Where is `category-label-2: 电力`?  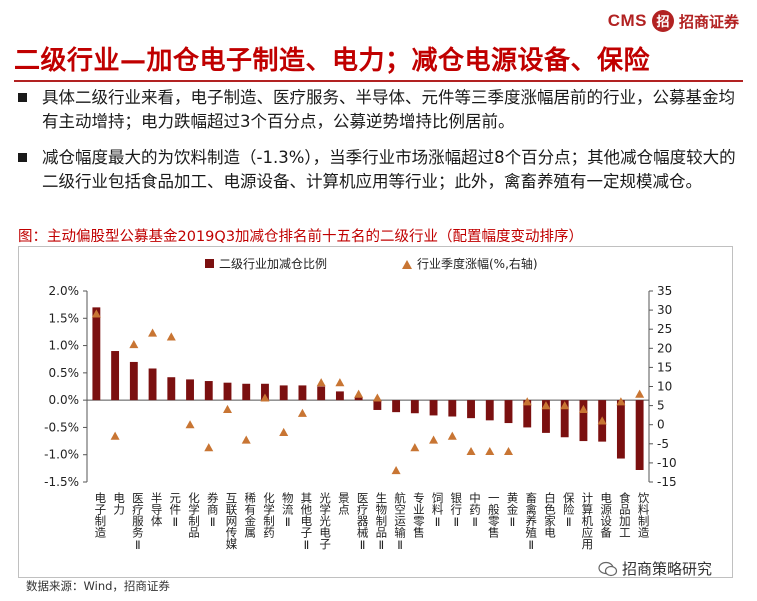 category-label-2: 电力 is located at coordinates (119, 504).